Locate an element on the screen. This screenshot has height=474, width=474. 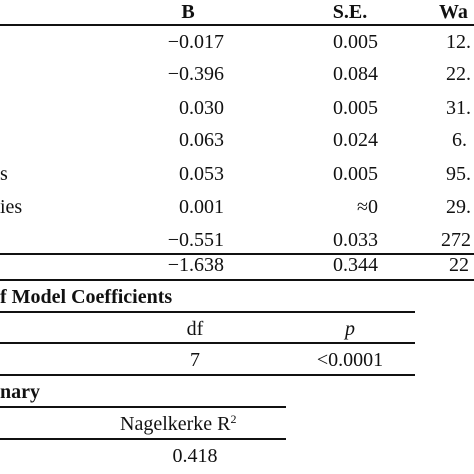
wald-value: 29. is located at coordinates (458, 207).